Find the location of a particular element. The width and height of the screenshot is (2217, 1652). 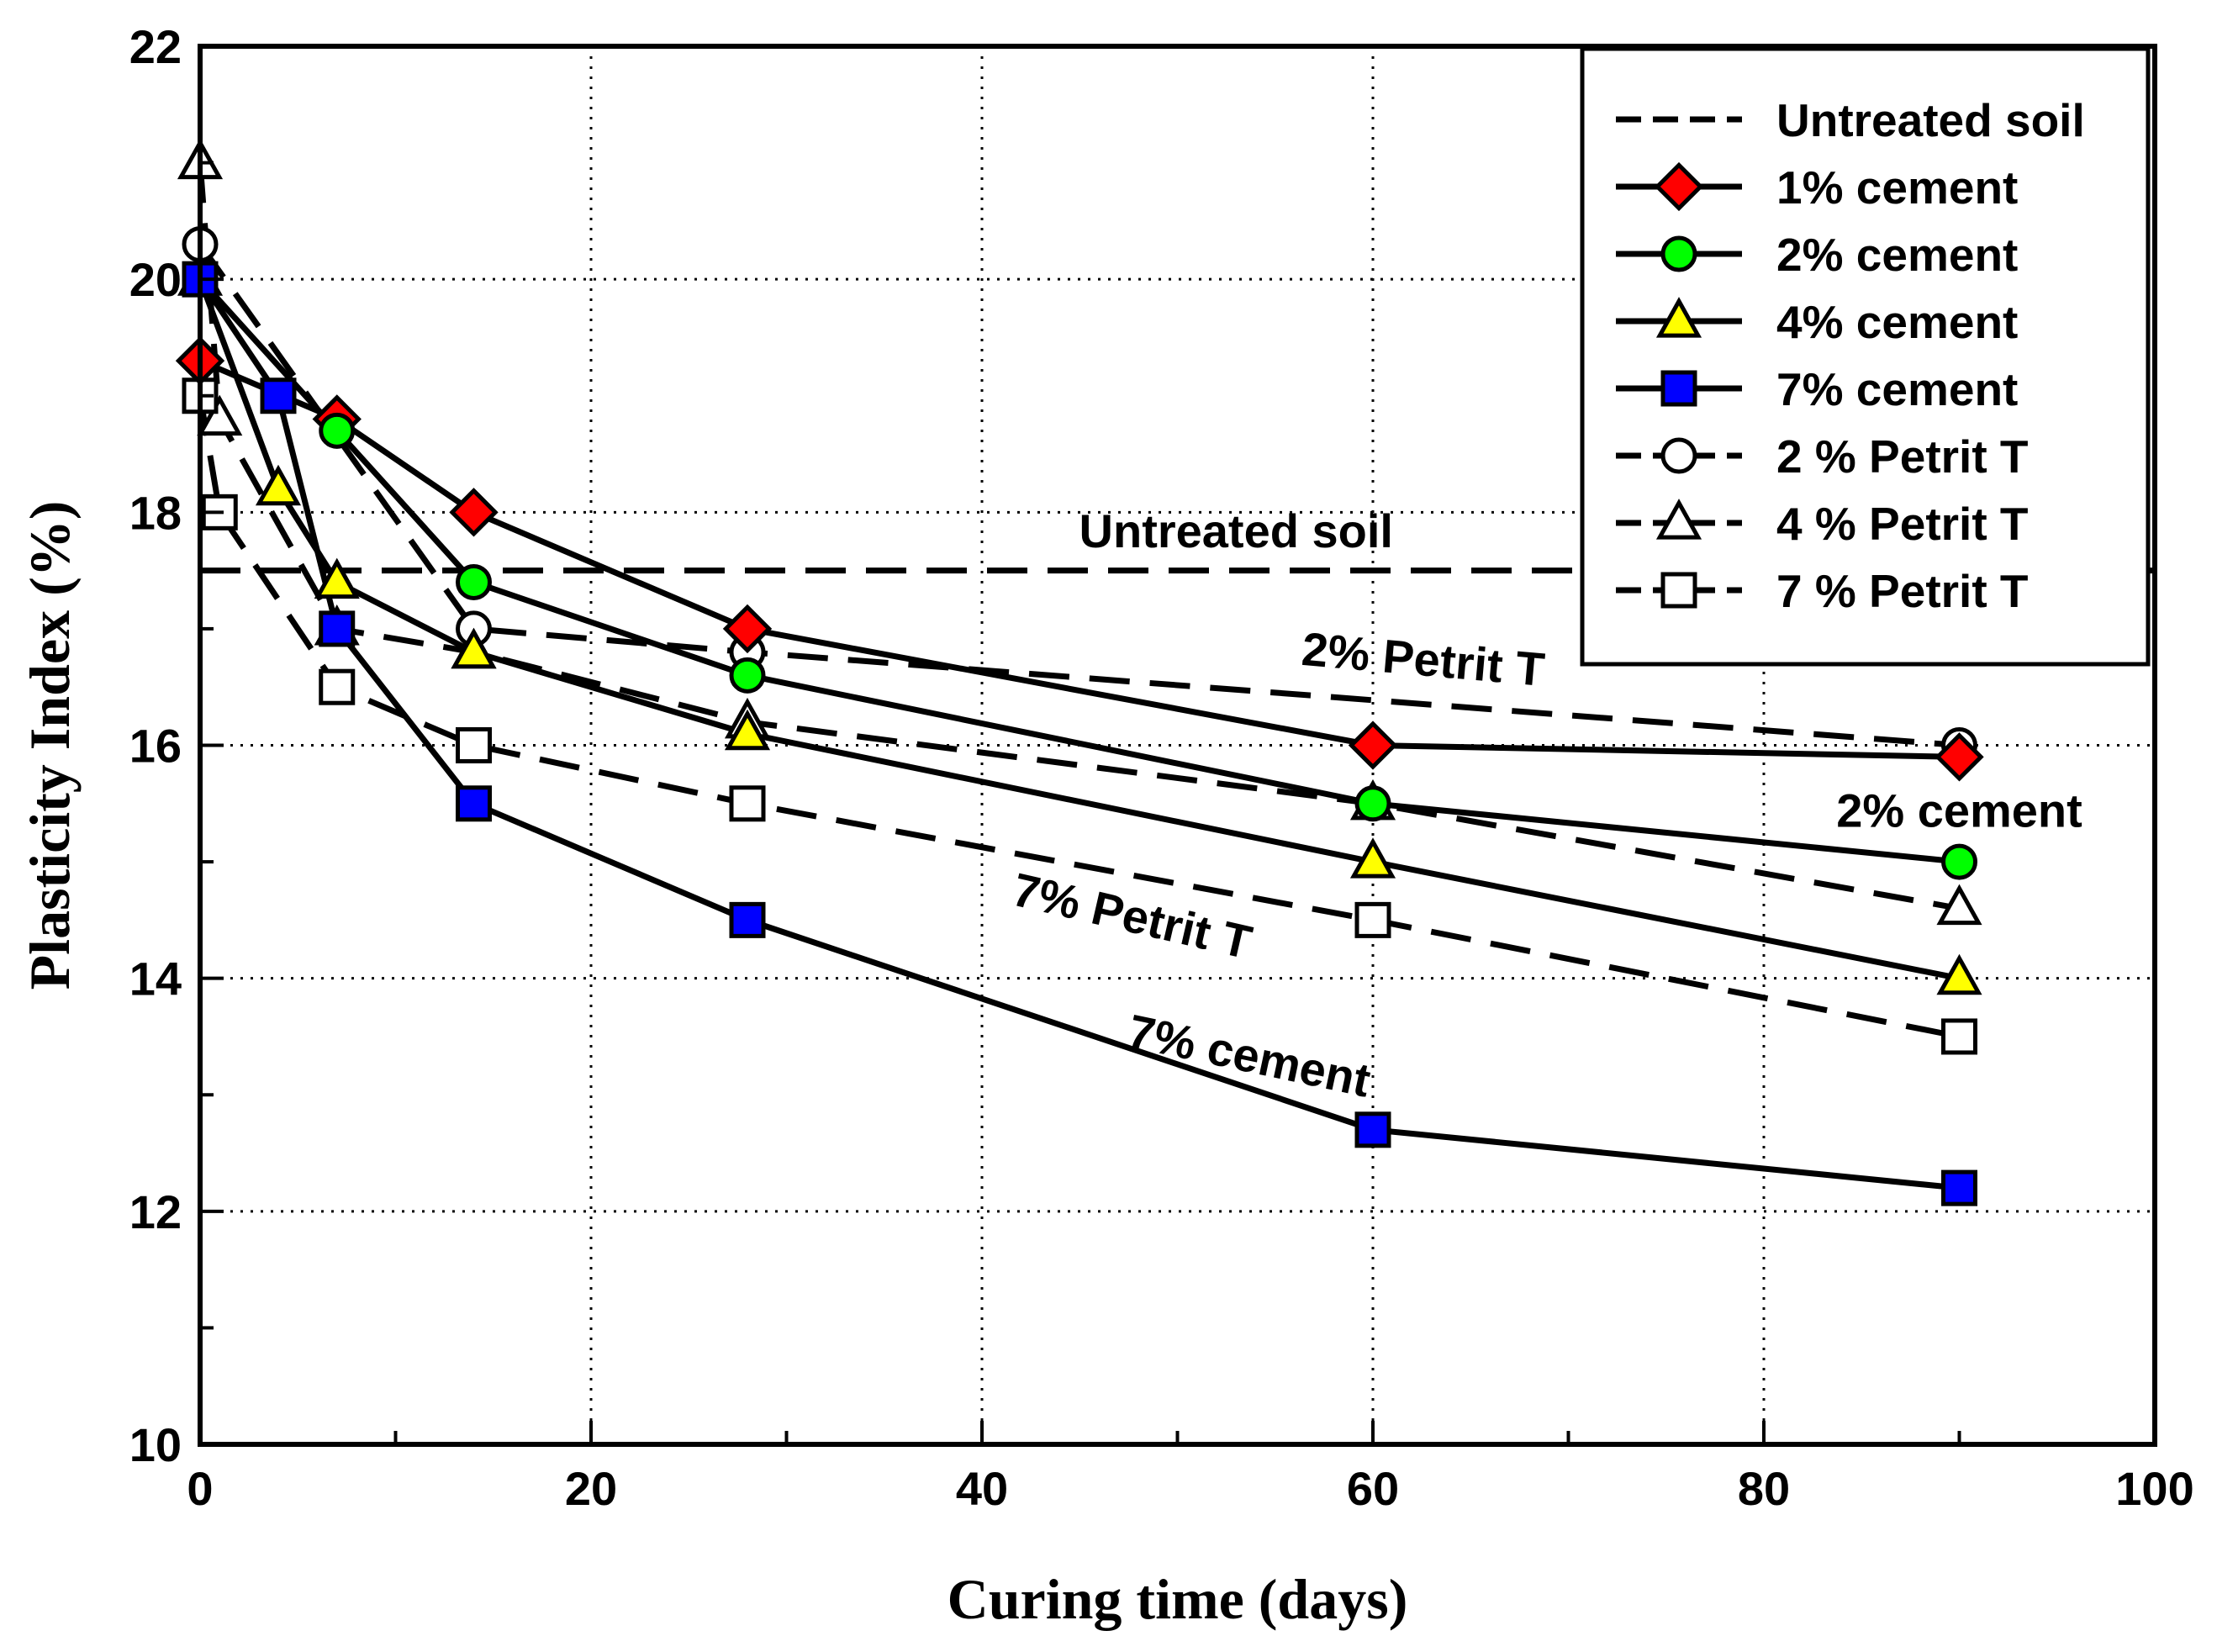

x-tick-label: 60 is located at coordinates (1373, 1488).